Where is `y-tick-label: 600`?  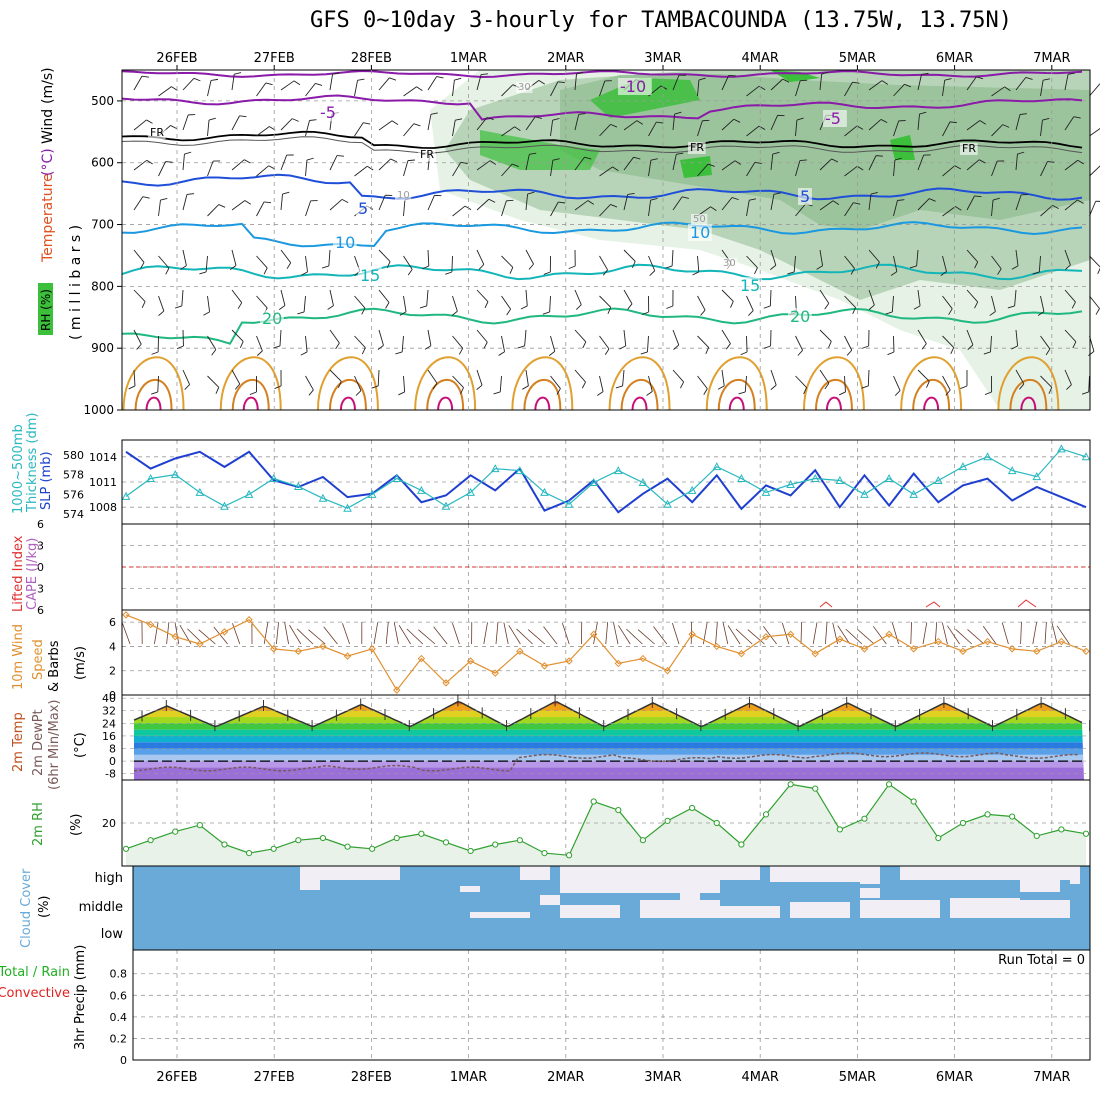 y-tick-label: 600 is located at coordinates (102, 163).